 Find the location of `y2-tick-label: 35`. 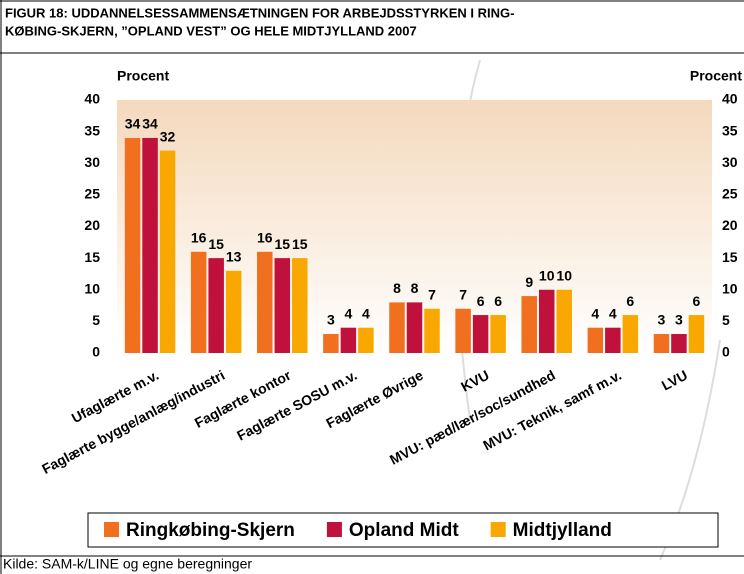

y2-tick-label: 35 is located at coordinates (730, 130).